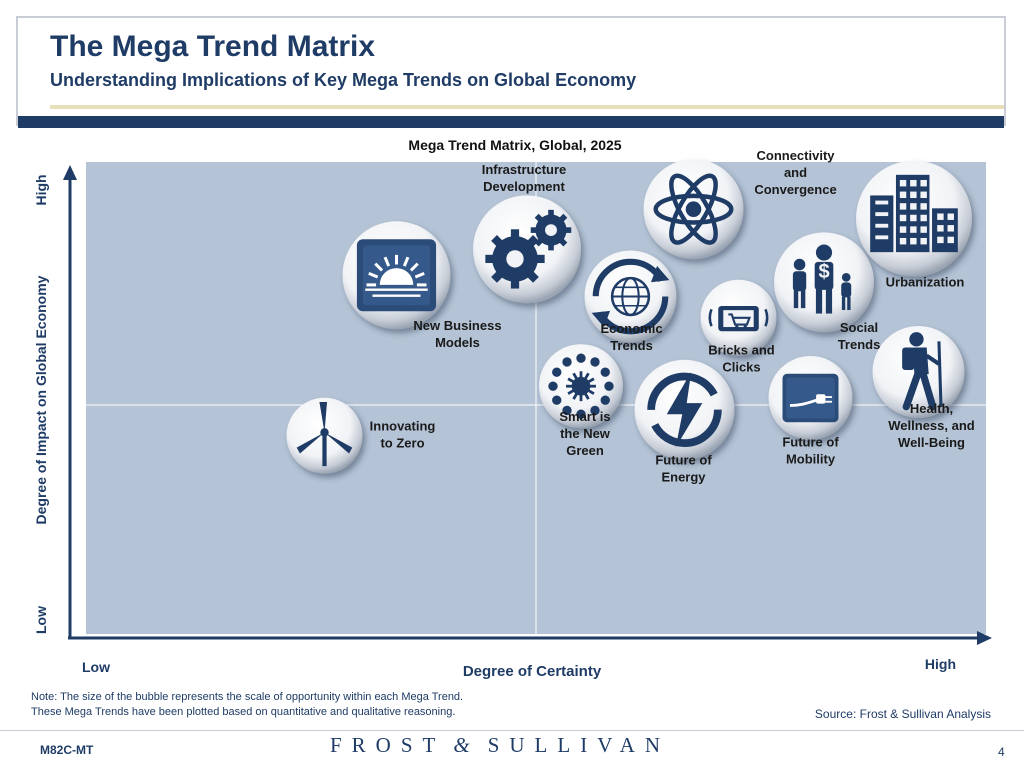 This screenshot has width=1024, height=768. I want to click on shopping-icon, so click(738, 318).